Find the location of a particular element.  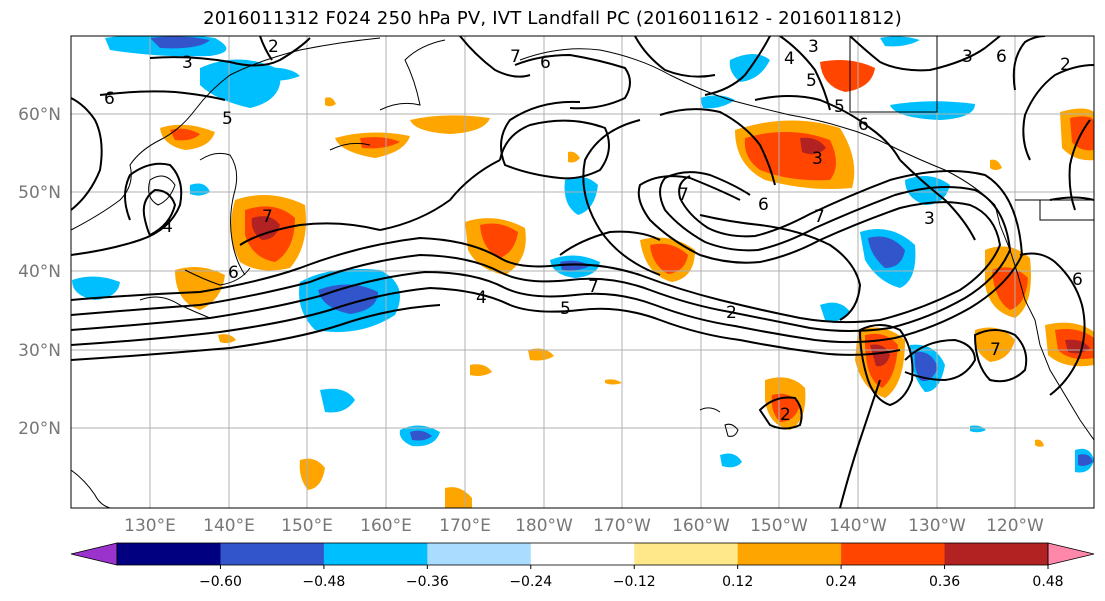

lon-label: 140°W is located at coordinates (858, 526).